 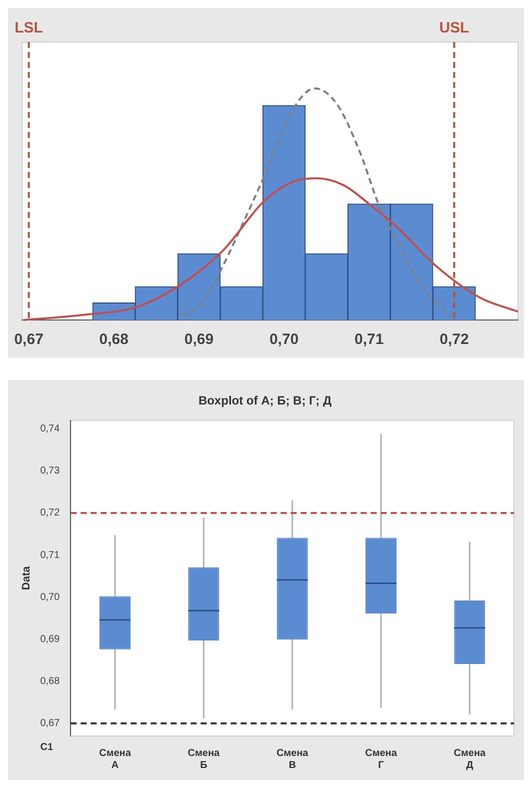 What do you see at coordinates (29, 339) in the screenshot?
I see `x-tick-label: 0,67` at bounding box center [29, 339].